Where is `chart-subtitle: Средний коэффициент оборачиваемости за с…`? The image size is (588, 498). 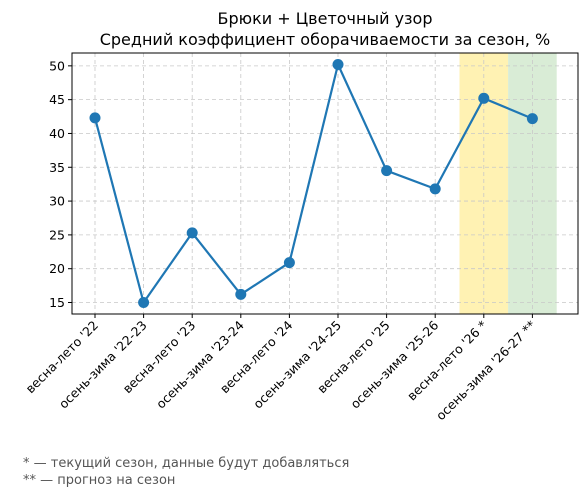 chart-subtitle: Средний коэффициент оборачиваемости за с… is located at coordinates (325, 39).